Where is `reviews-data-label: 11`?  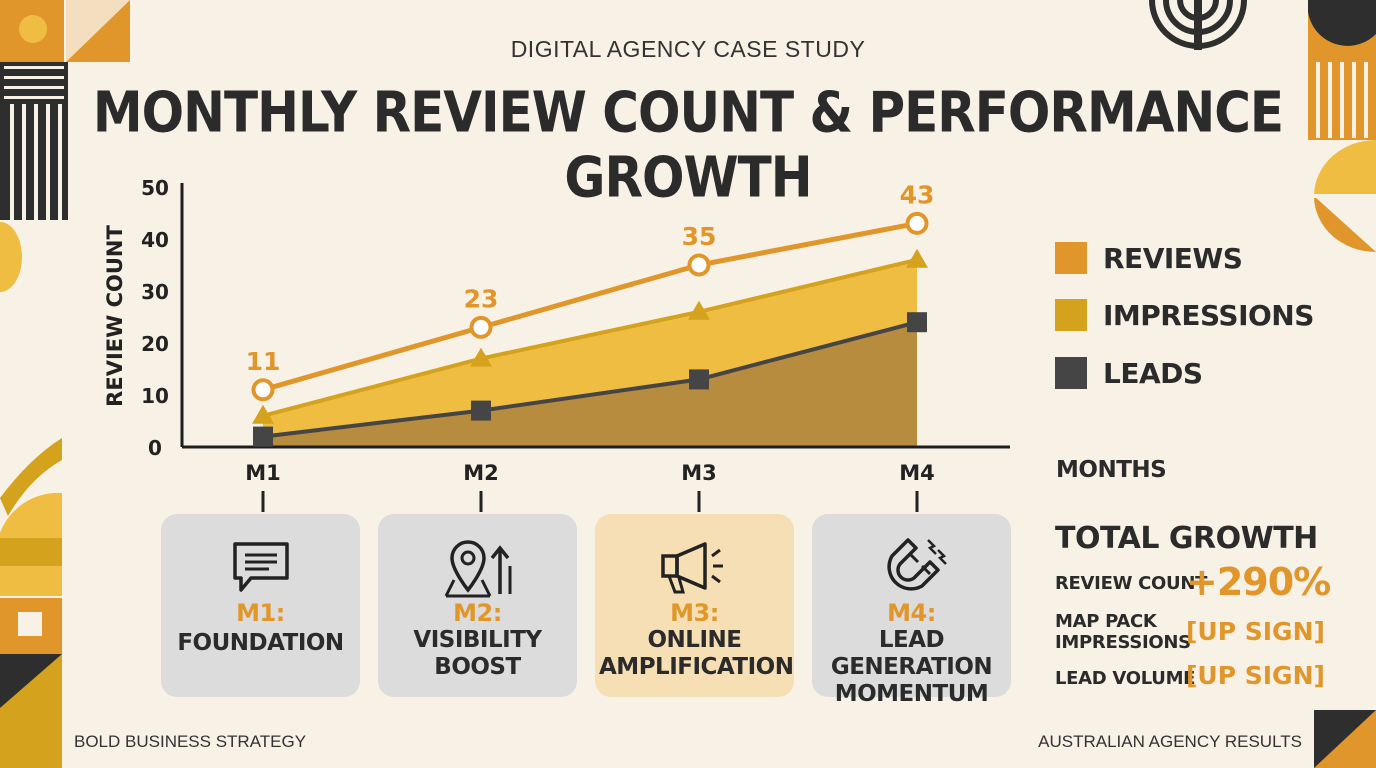
reviews-data-label: 11 is located at coordinates (263, 361).